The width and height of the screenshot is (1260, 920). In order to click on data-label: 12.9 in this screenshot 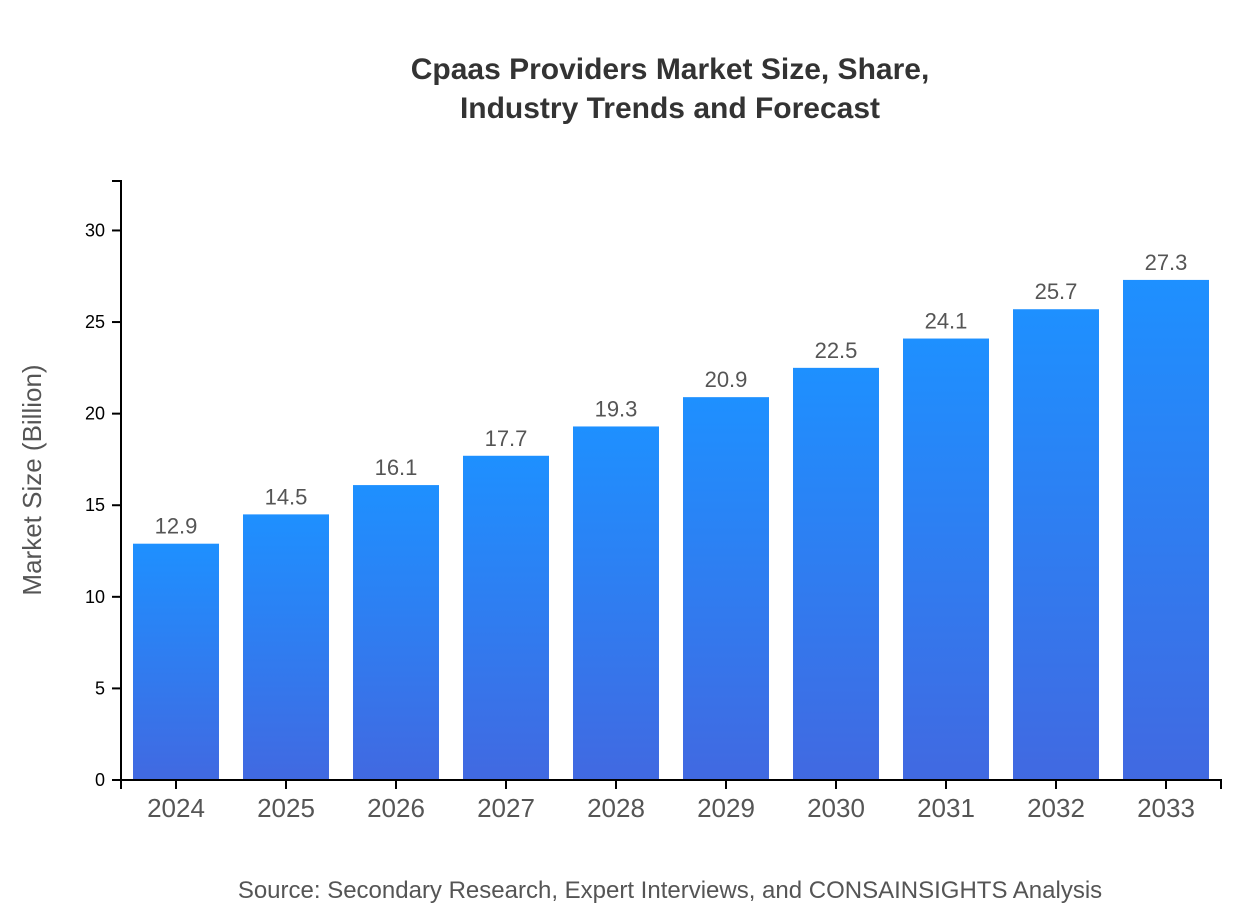, I will do `click(176, 526)`.